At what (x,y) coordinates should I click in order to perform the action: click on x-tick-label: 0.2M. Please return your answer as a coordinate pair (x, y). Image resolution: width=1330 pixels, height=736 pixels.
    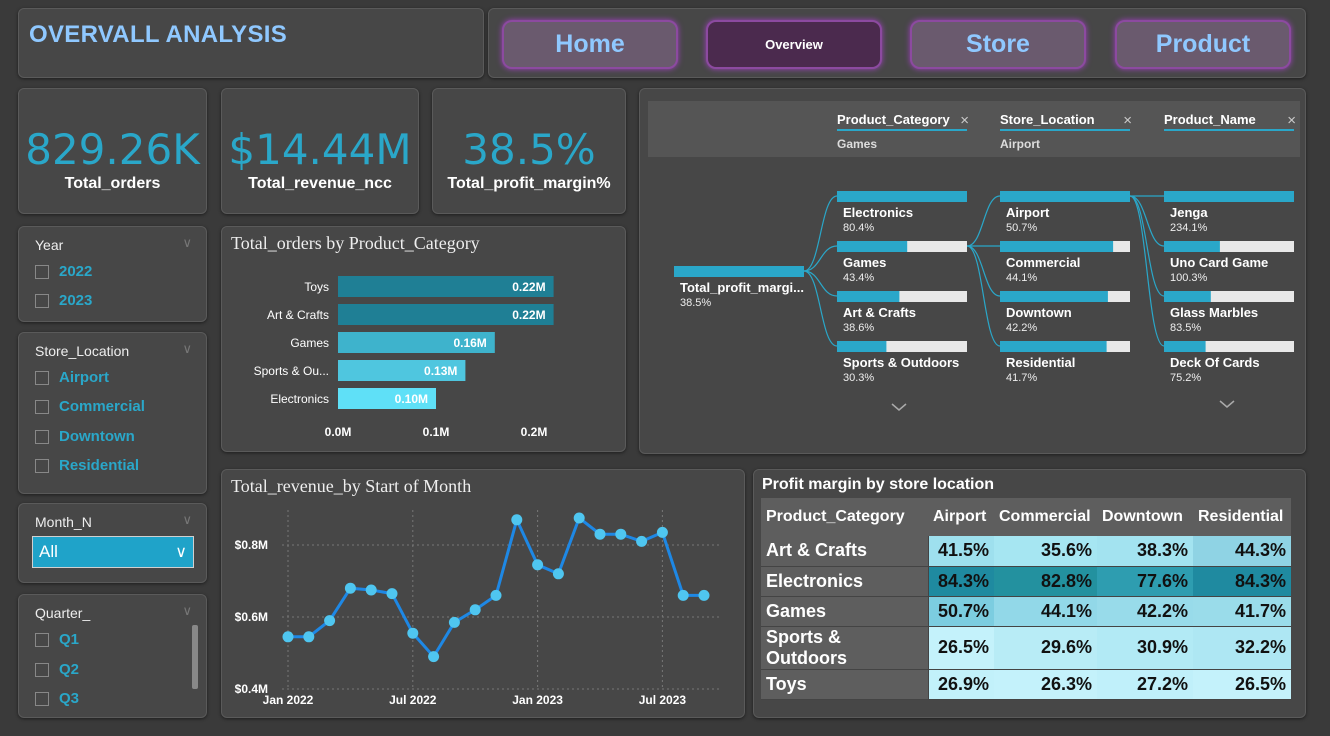
    Looking at the image, I should click on (534, 432).